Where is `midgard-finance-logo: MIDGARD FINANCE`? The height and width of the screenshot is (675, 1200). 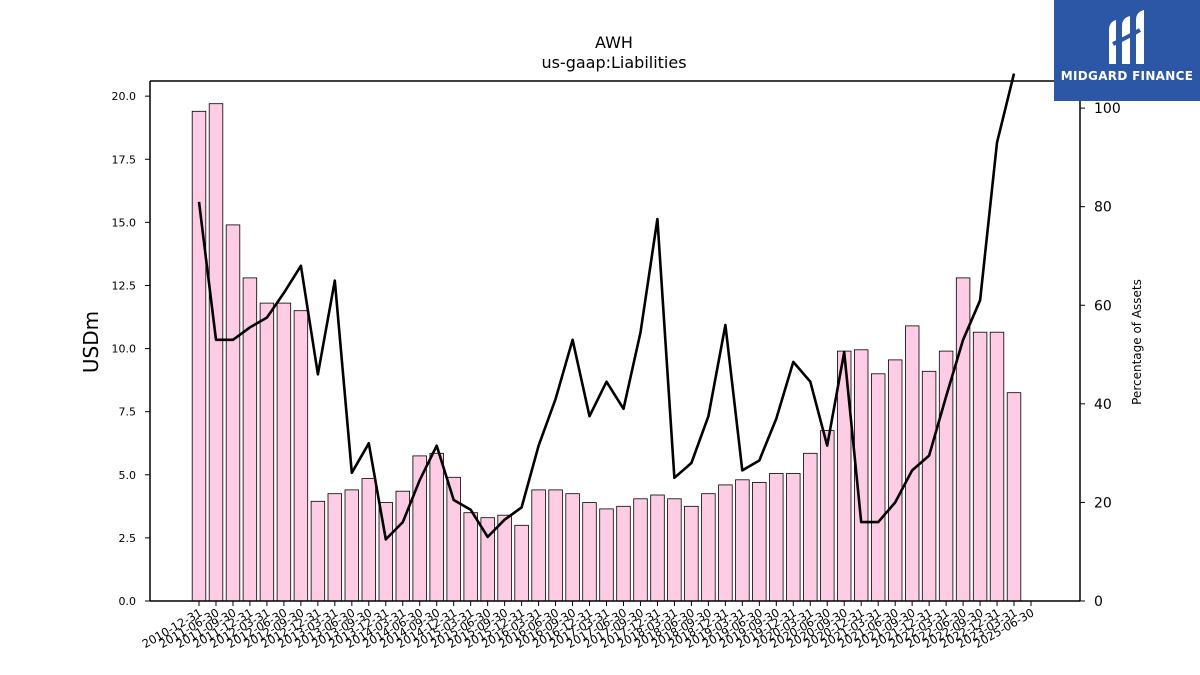
midgard-finance-logo: MIDGARD FINANCE is located at coordinates (1127, 50).